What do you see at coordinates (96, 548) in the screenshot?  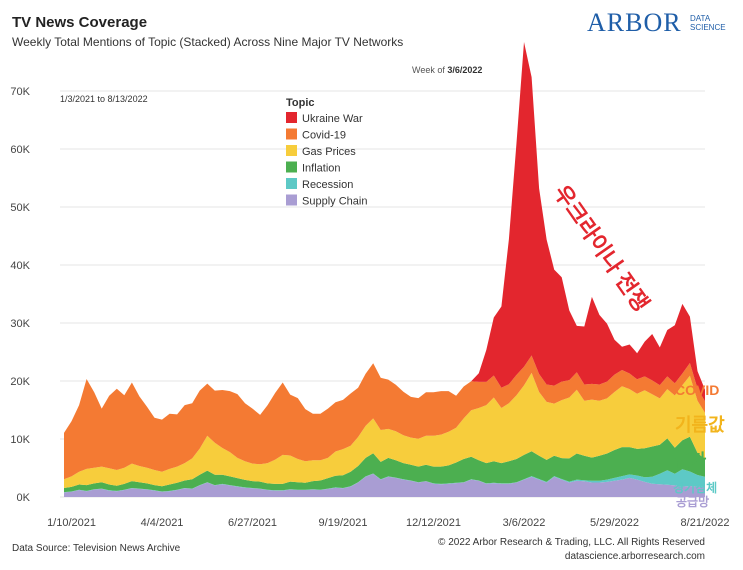 I see `data-source: Data Source: Television News Archive` at bounding box center [96, 548].